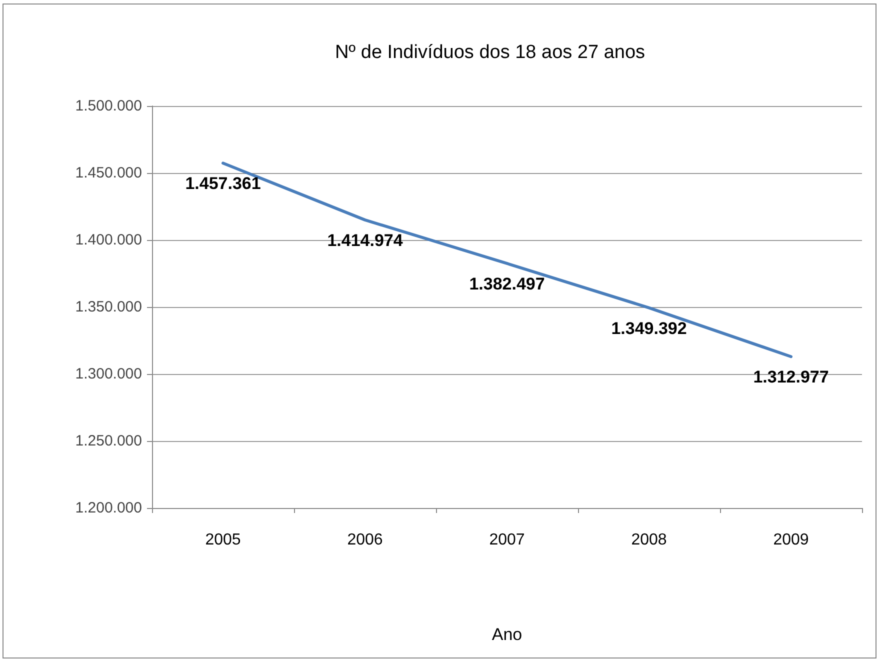  What do you see at coordinates (365, 240) in the screenshot?
I see `data-label: 1.414.974` at bounding box center [365, 240].